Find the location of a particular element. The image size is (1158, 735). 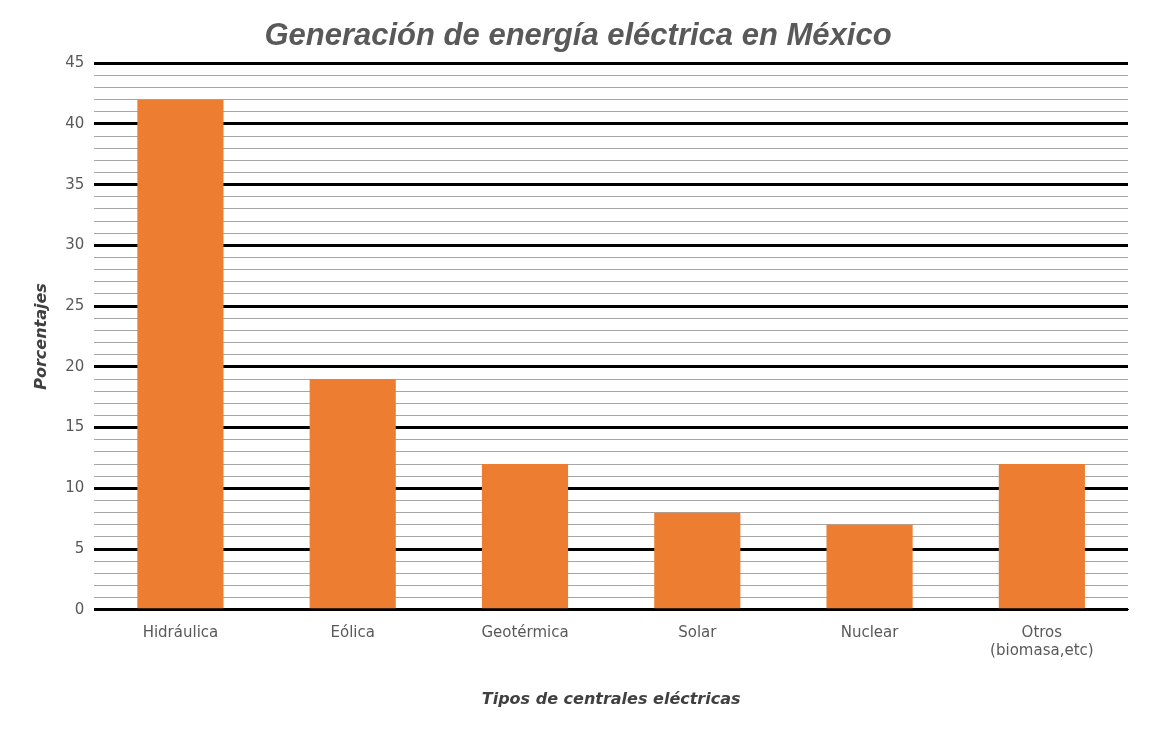

x-tick-label: Eólica is located at coordinates (352, 631).